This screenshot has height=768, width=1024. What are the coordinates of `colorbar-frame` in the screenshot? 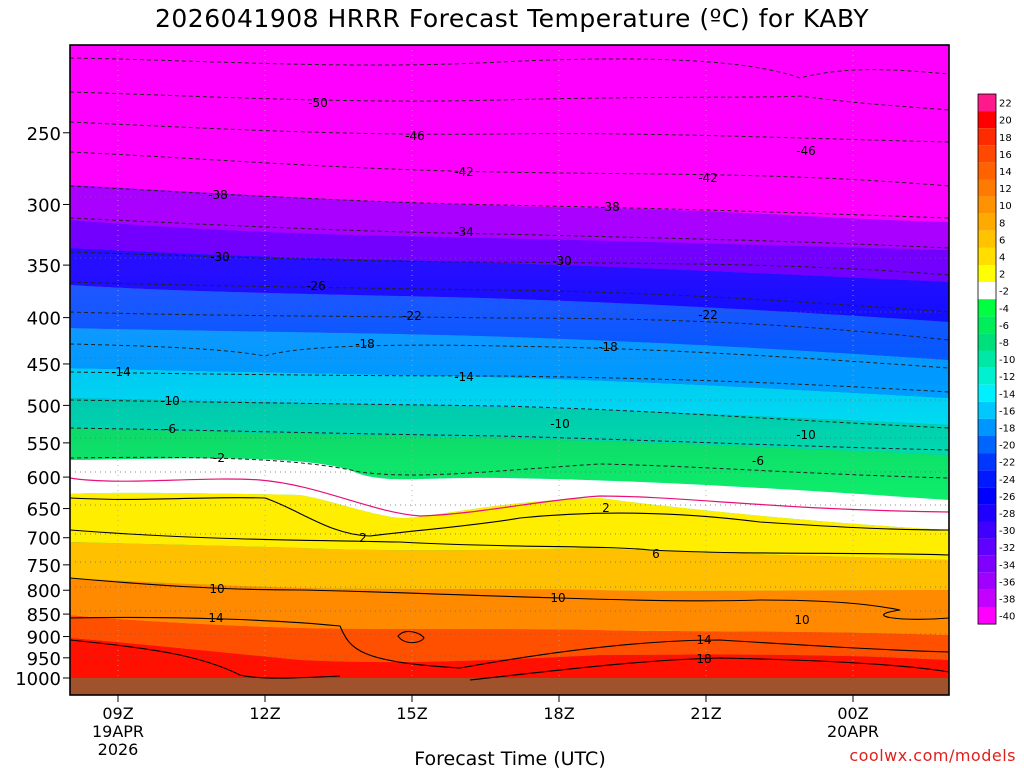 It's located at (987, 359).